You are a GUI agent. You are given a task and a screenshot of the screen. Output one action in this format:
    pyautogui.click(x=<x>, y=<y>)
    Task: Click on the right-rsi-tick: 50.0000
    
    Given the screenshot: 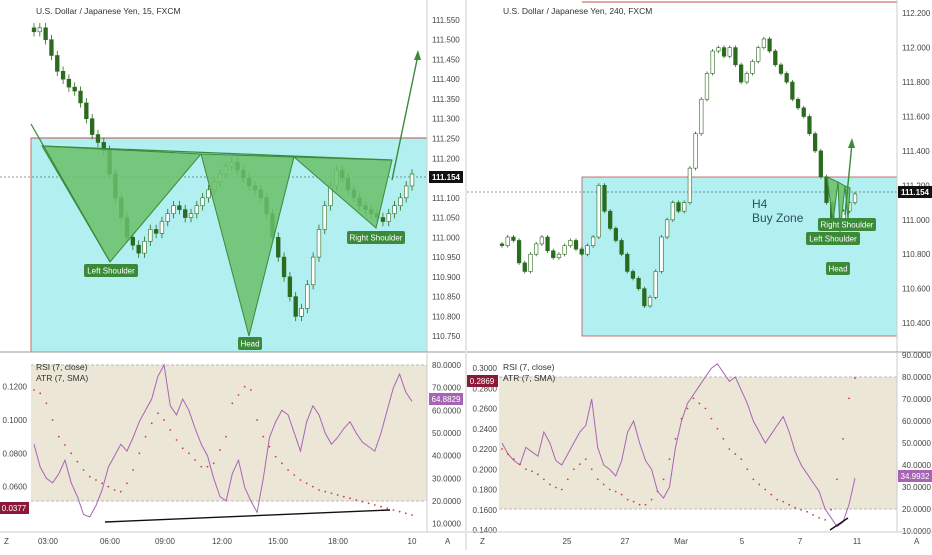 What is the action you would take?
    pyautogui.click(x=916, y=443)
    